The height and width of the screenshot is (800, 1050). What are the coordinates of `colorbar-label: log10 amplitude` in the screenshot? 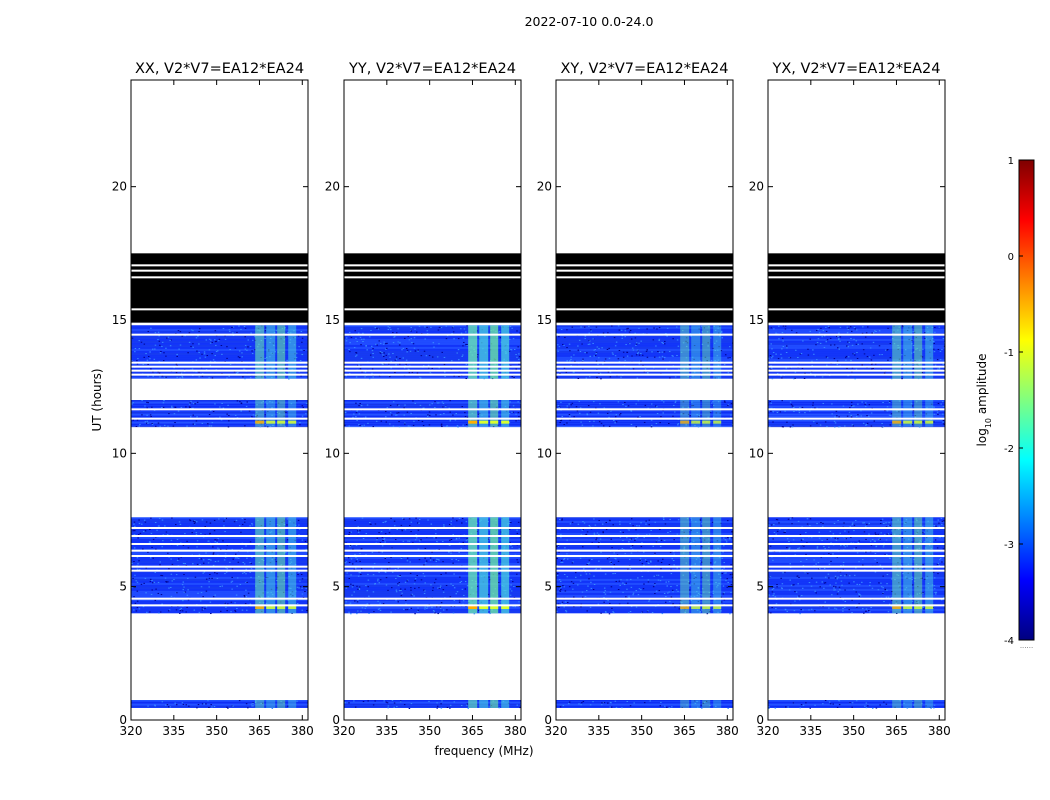 It's located at (984, 400).